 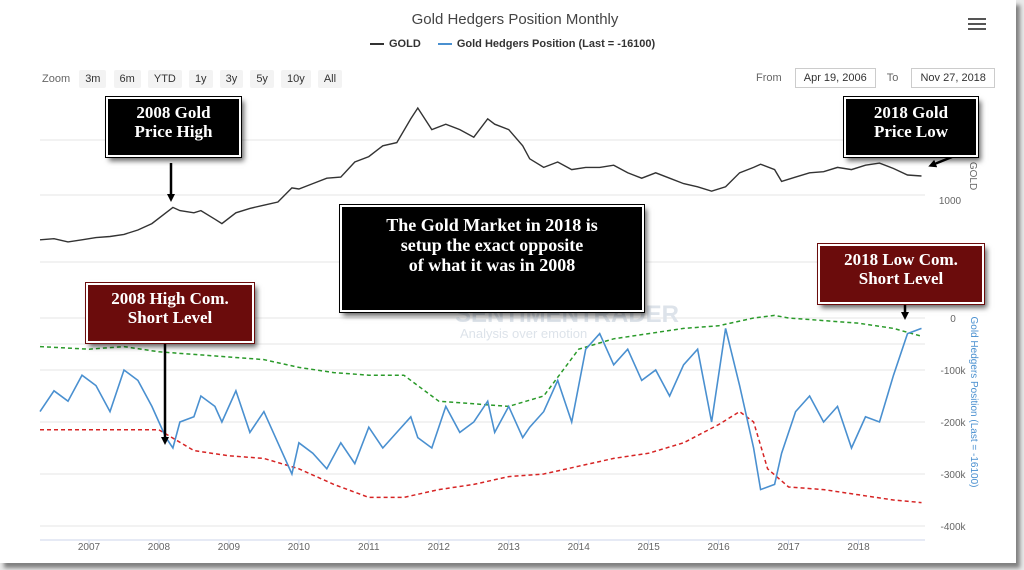 What do you see at coordinates (523, 333) in the screenshot?
I see `watermark-tagline: Analysis over emotion` at bounding box center [523, 333].